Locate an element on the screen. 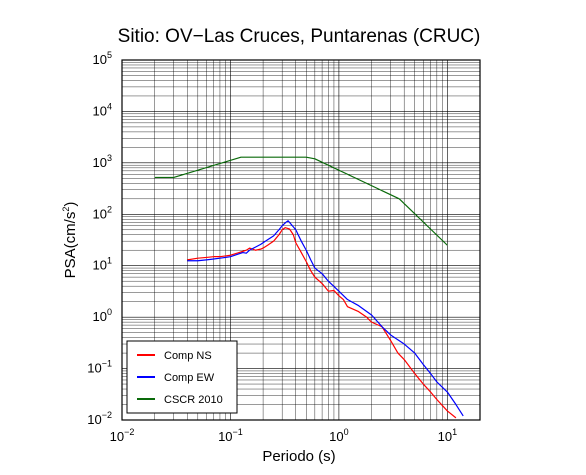 The width and height of the screenshot is (586, 475). y-tick-exp: −1 is located at coordinates (107, 364).